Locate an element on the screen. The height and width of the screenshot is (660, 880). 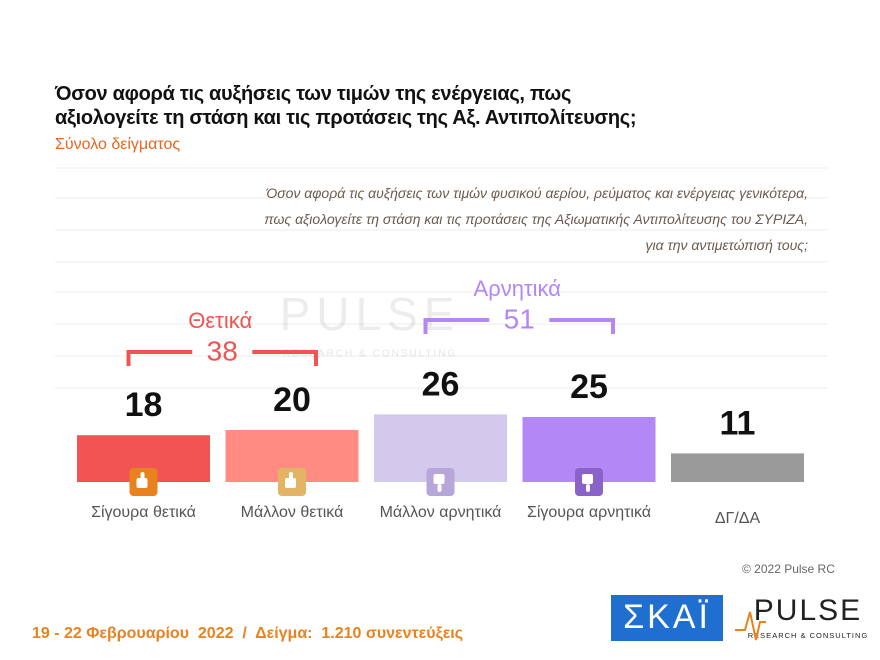
chart-subtitle: Σύνολο δείγματος is located at coordinates (118, 144).